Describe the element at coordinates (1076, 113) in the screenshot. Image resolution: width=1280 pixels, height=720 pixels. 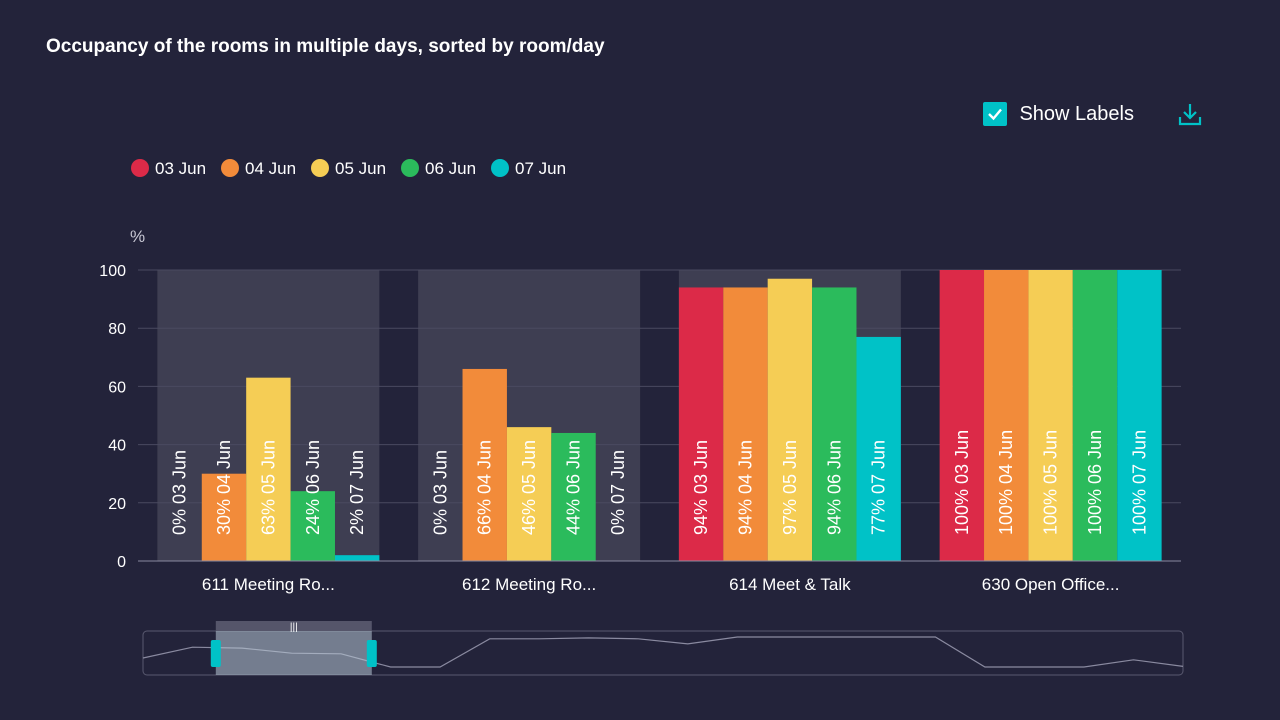
I see `show-labels-label: Show Labels` at that location.